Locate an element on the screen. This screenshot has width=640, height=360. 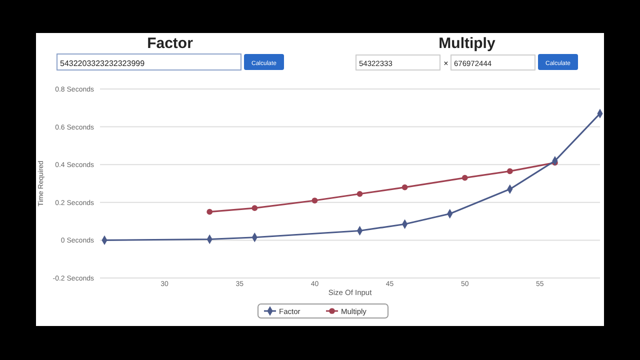
text: Multiply is located at coordinates (467, 43).